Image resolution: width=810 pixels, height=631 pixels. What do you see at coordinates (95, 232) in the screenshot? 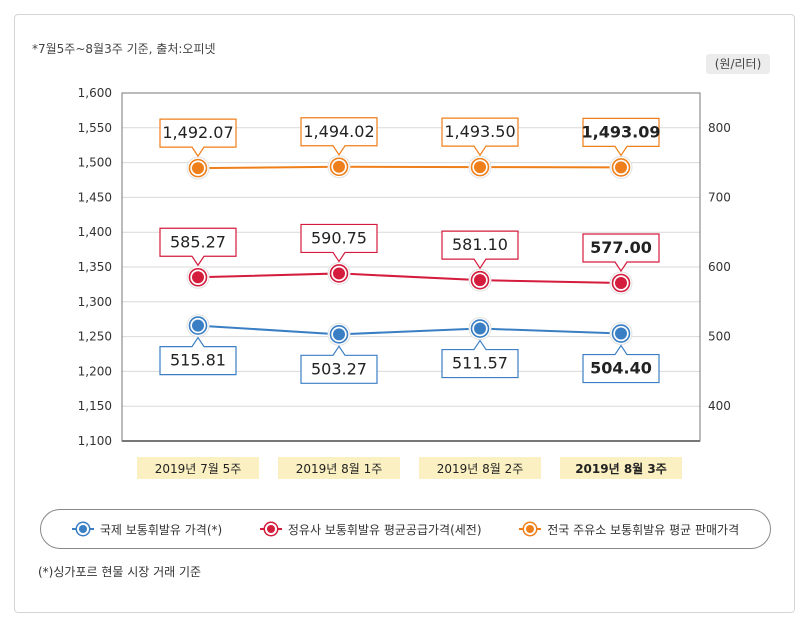
I see `y-left-tick-label: 1,400` at bounding box center [95, 232].